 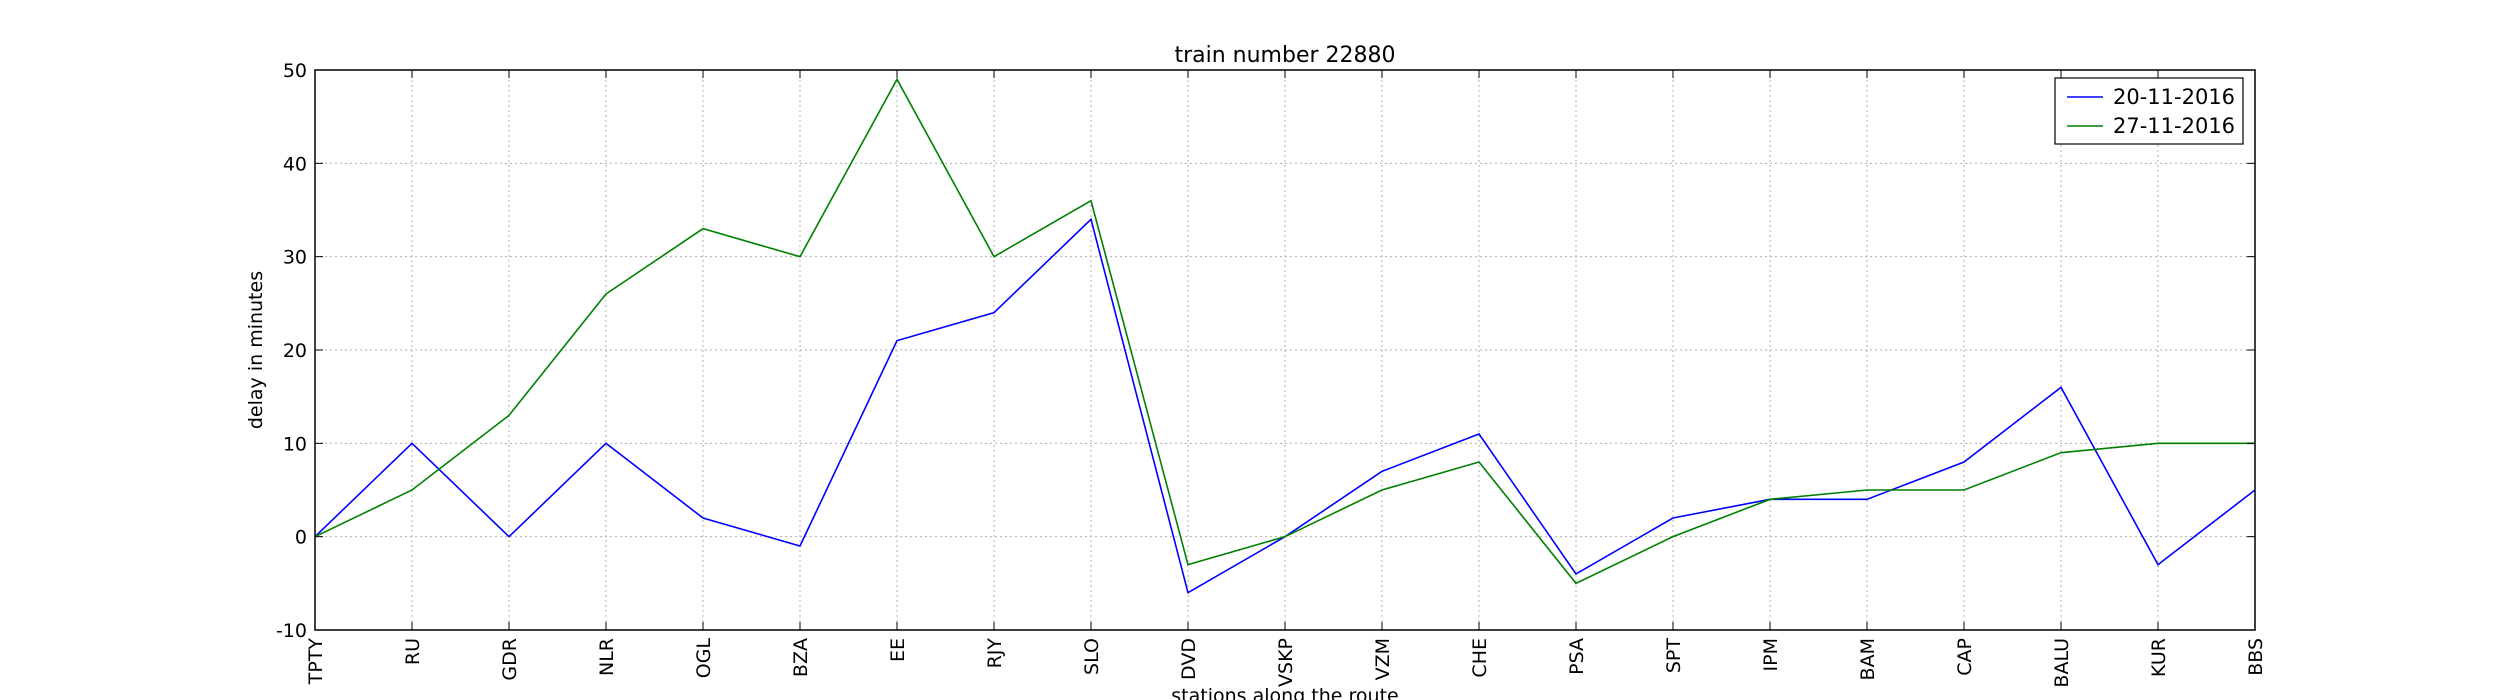 What do you see at coordinates (607, 657) in the screenshot?
I see `x-tick-label: NLR` at bounding box center [607, 657].